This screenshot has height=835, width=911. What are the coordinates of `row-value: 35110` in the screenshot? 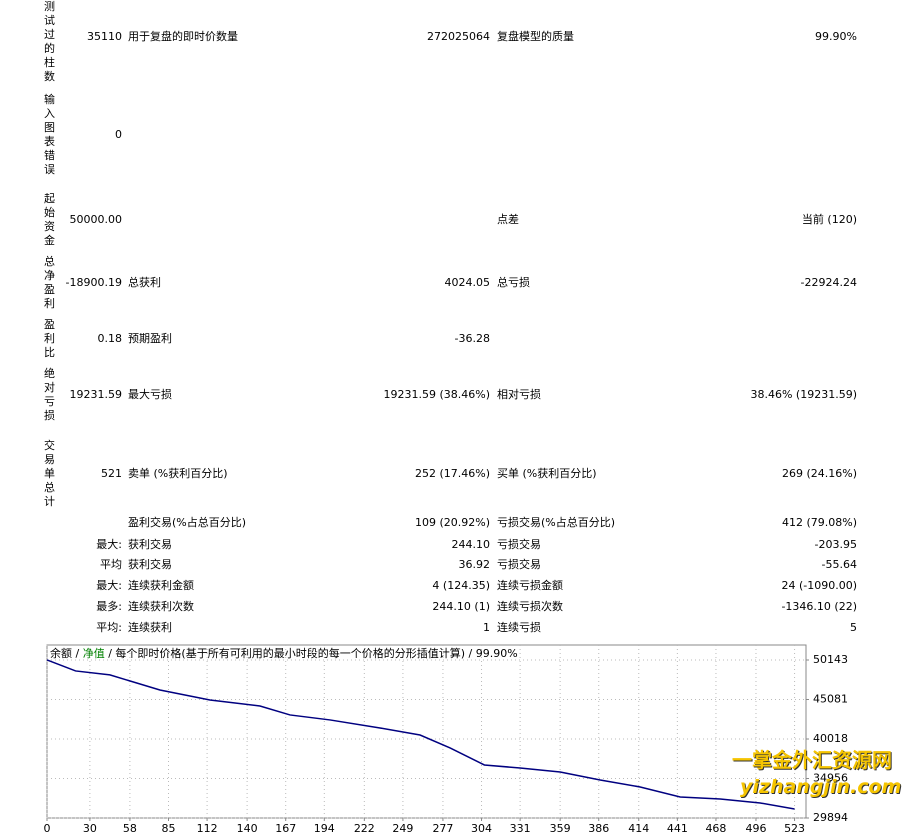 It's located at (104, 36).